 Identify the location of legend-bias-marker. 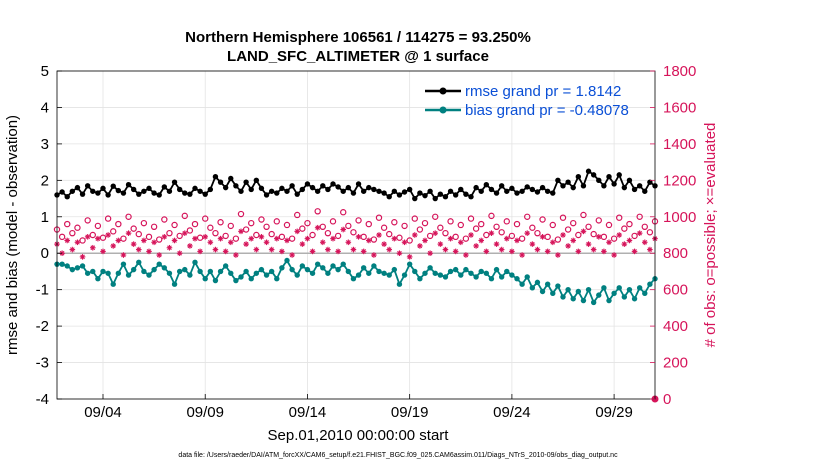
(443, 110).